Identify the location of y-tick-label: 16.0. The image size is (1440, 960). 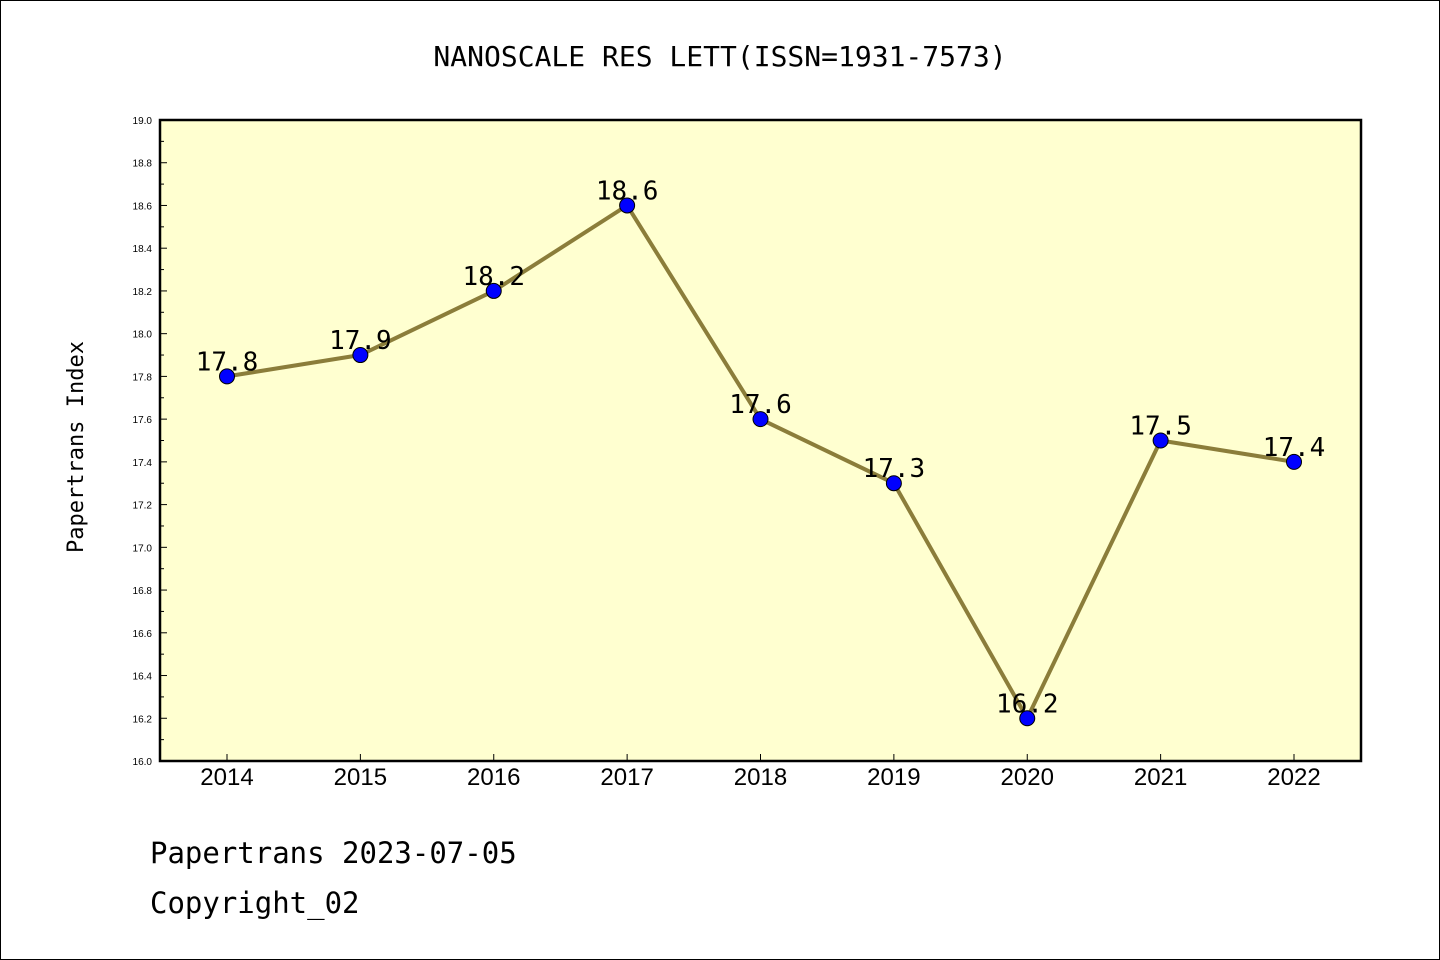
(143, 762).